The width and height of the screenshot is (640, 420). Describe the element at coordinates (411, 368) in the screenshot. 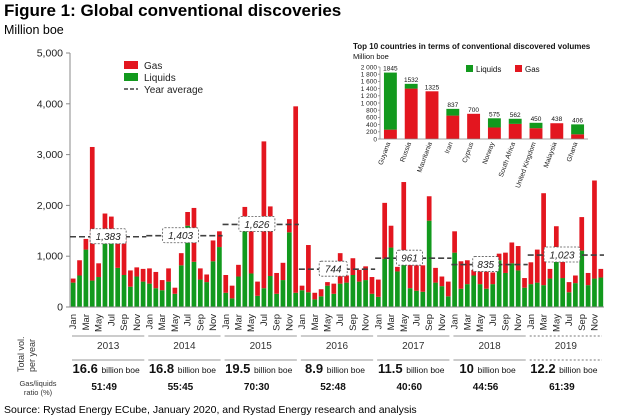

I see `year-total-value: 11.5 billion boe` at that location.